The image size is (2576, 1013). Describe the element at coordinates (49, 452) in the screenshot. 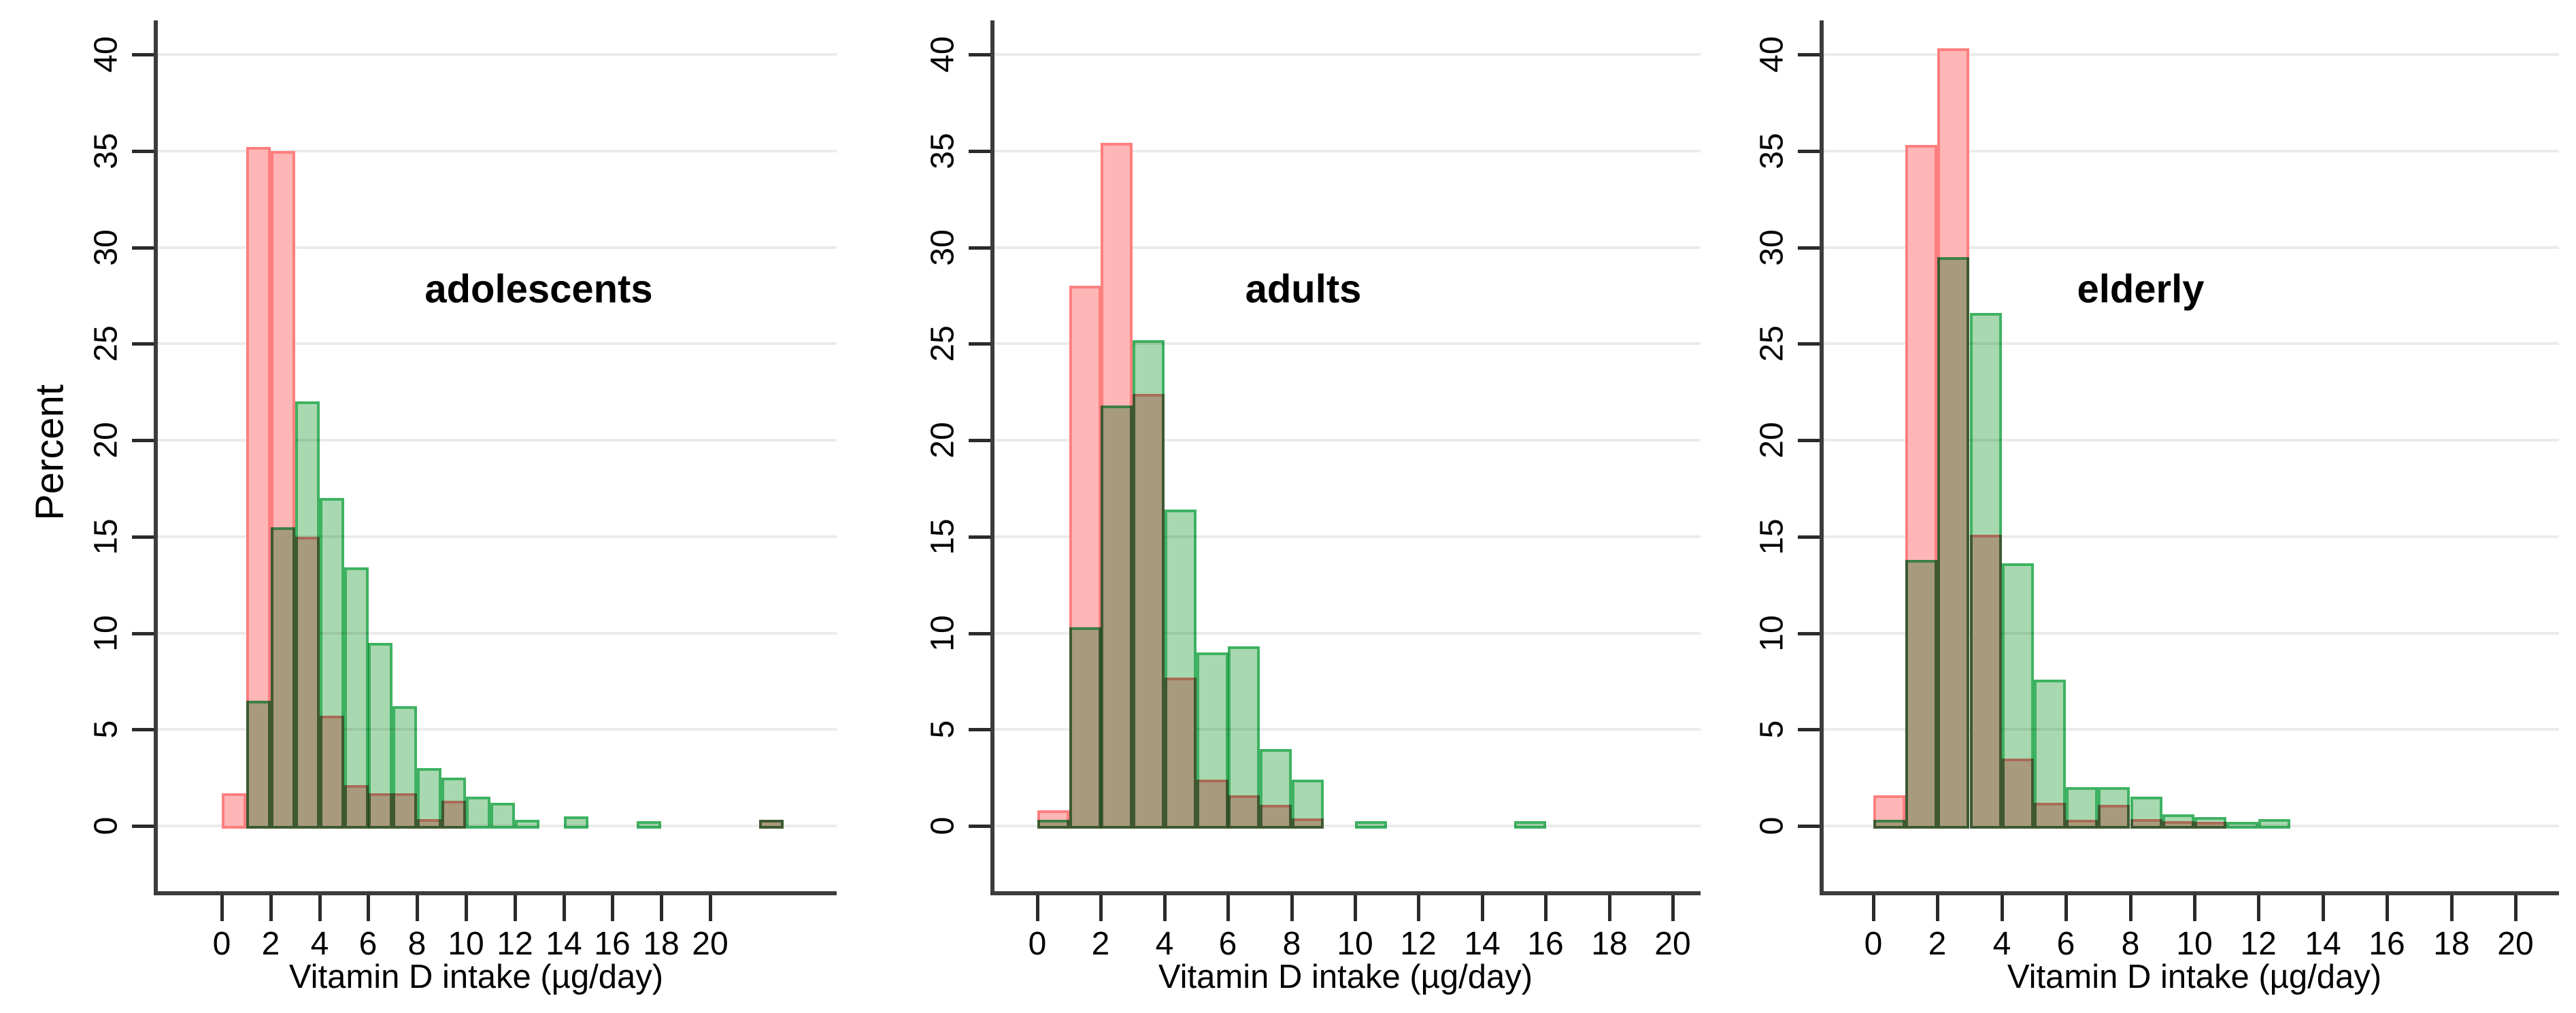

I see `y-axis-title: Percent` at that location.